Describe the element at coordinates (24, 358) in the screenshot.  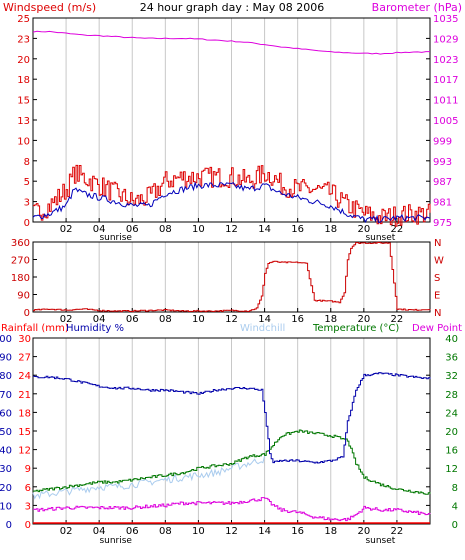
I see `rainfall-ytick-label: 27` at that location.